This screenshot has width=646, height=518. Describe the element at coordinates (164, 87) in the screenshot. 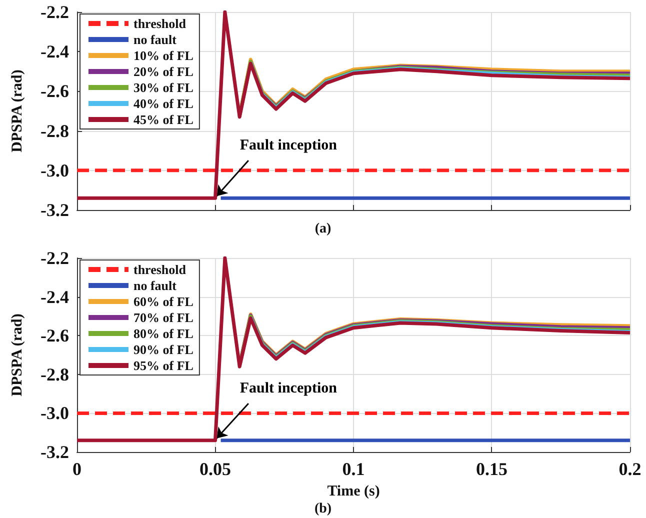

I see `legend-label: 30% of FL` at that location.